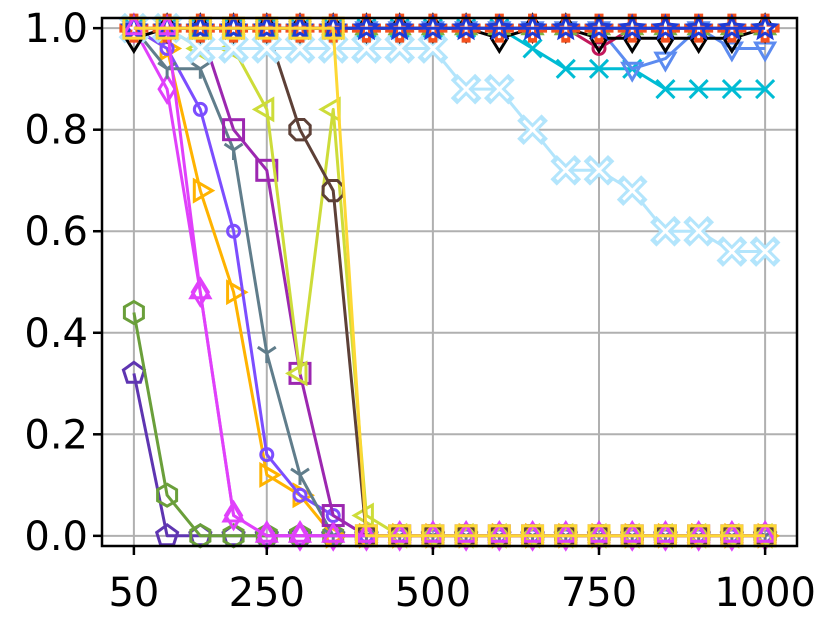 The height and width of the screenshot is (624, 832). Describe the element at coordinates (599, 593) in the screenshot. I see `x-tick-label: 750` at that location.